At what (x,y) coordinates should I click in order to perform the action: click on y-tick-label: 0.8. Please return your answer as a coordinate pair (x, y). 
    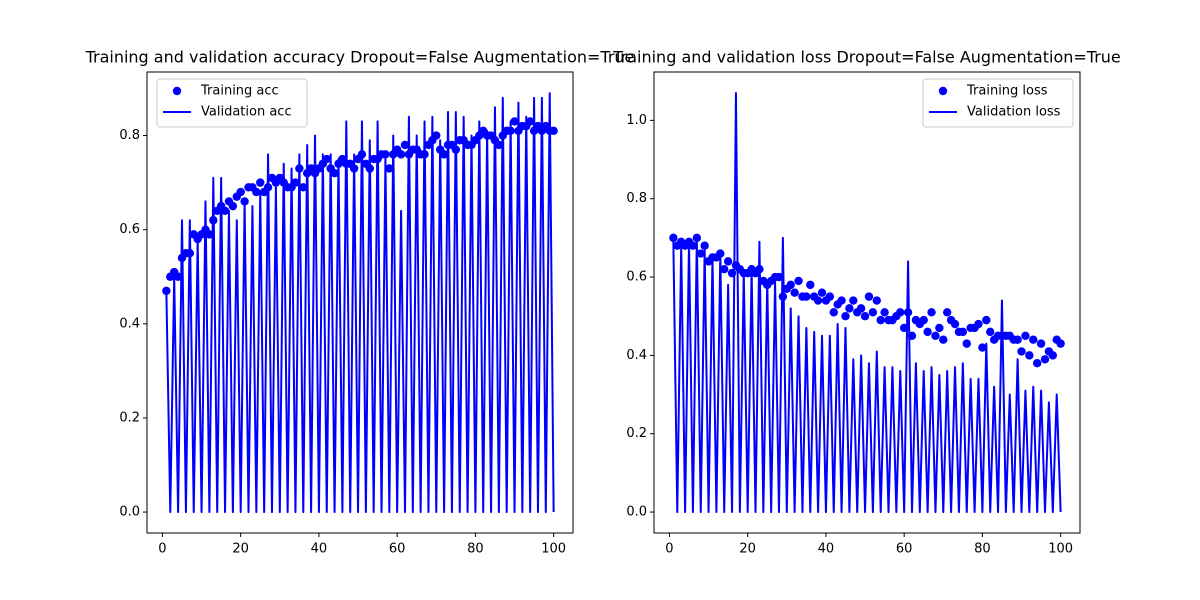
    Looking at the image, I should click on (636, 198).